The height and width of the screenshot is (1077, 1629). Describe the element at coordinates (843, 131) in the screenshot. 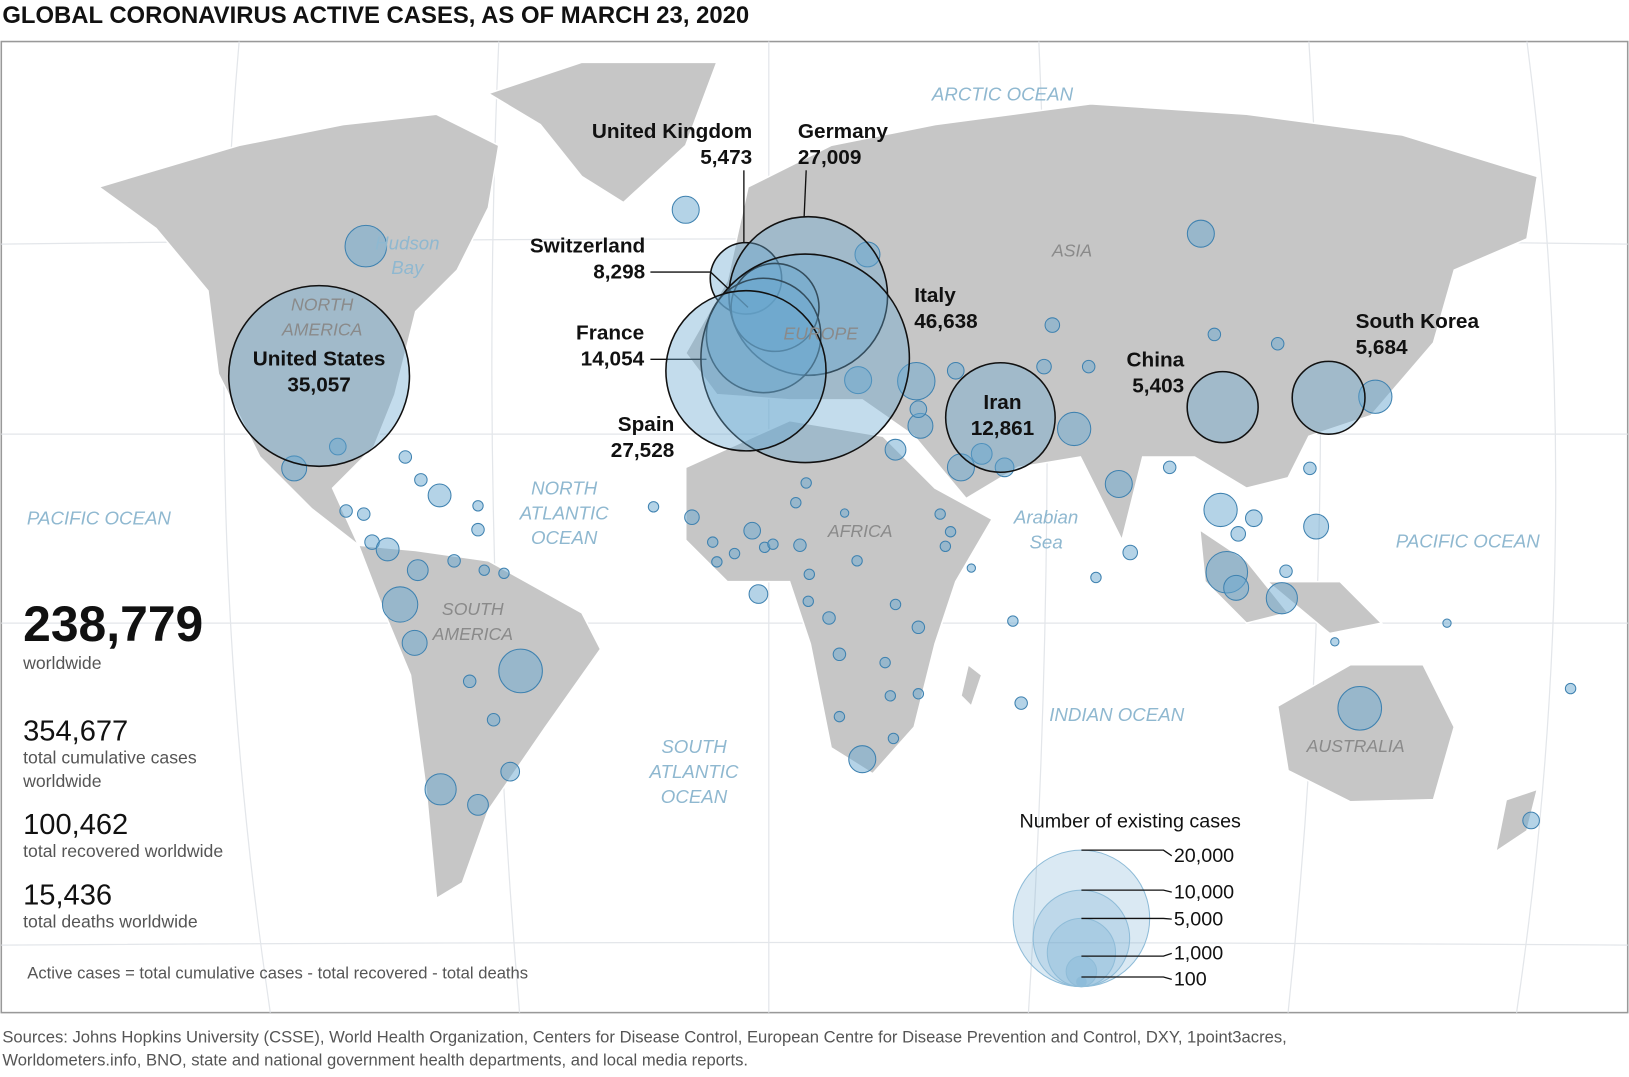

I see `country-name: Germany` at that location.